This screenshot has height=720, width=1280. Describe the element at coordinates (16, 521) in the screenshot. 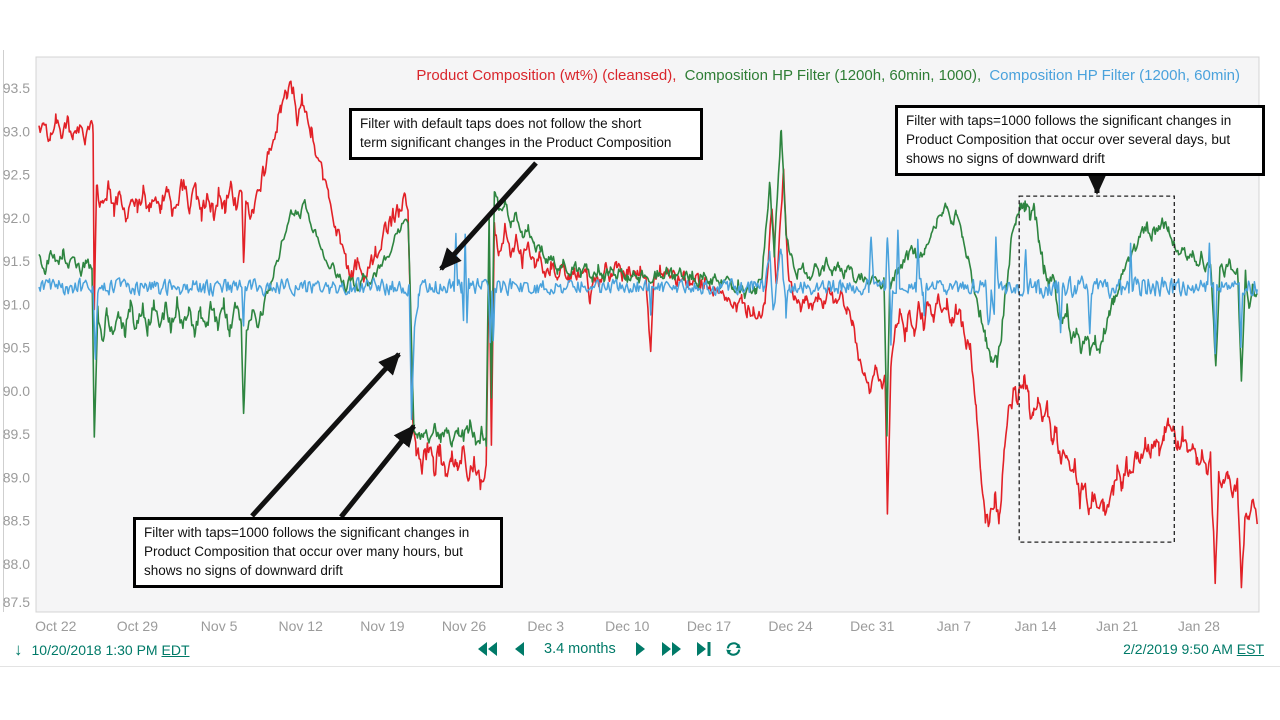

I see `y-tick-label: 88.5` at that location.